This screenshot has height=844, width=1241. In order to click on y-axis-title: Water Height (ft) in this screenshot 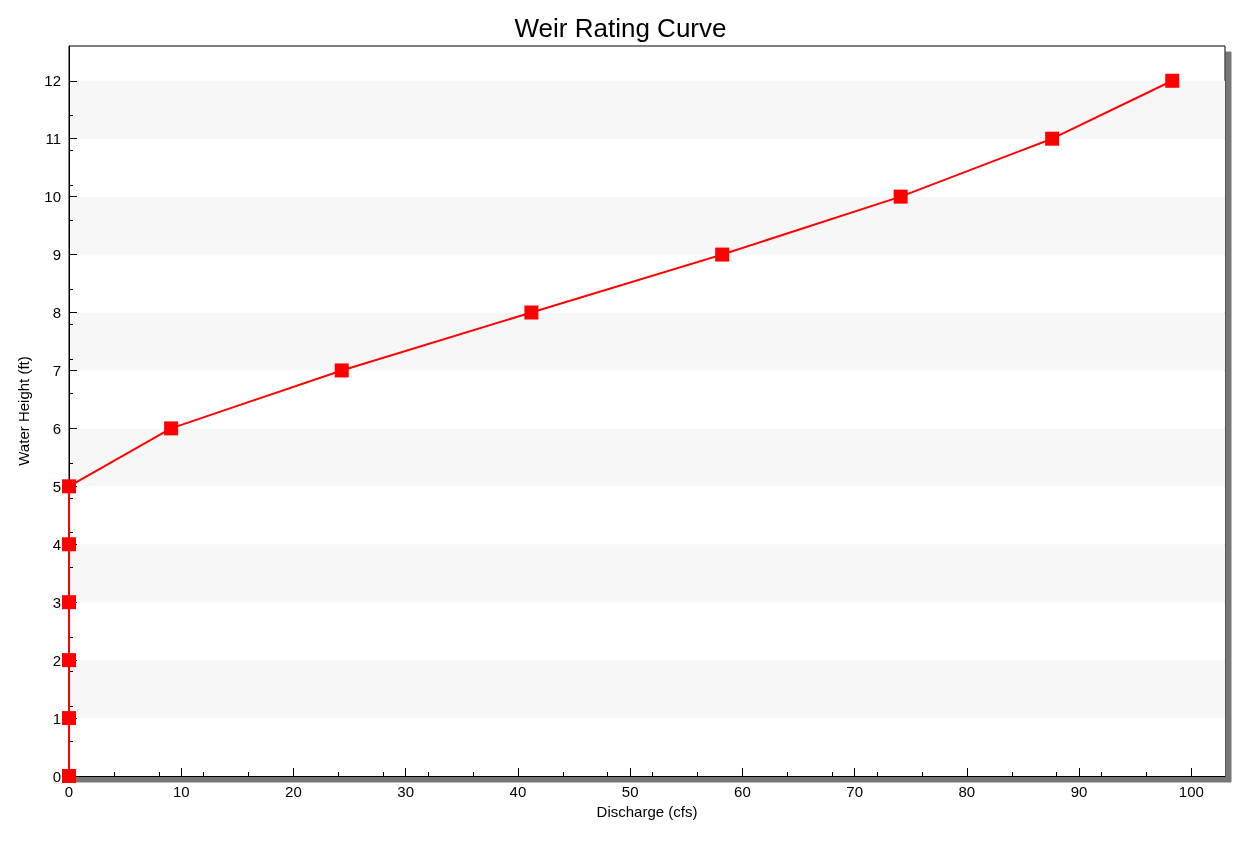, I will do `click(23, 411)`.